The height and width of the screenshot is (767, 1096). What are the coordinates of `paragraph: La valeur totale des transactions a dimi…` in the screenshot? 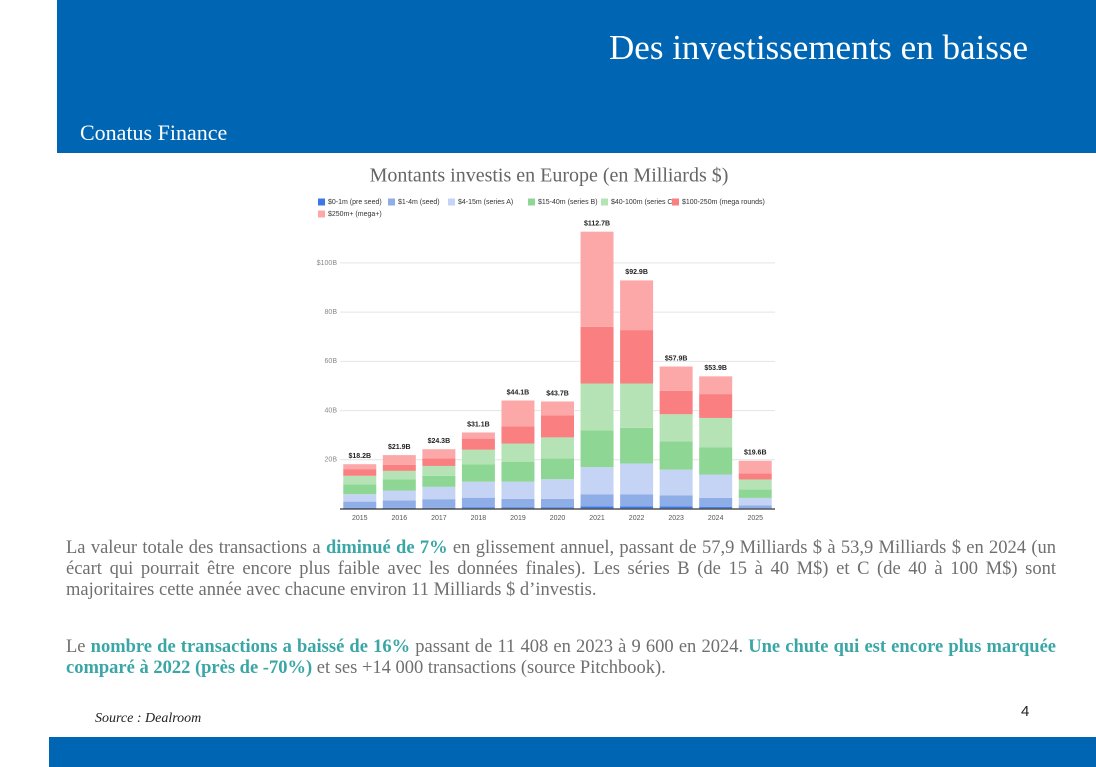 It's located at (561, 569).